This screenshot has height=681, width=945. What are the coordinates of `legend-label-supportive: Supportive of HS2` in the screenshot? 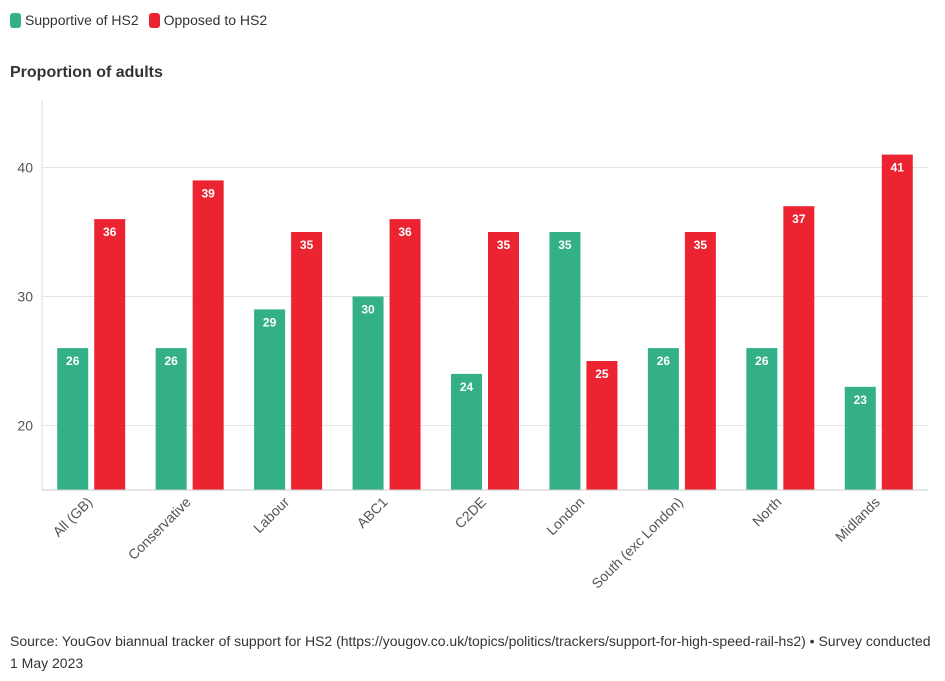 It's located at (82, 20).